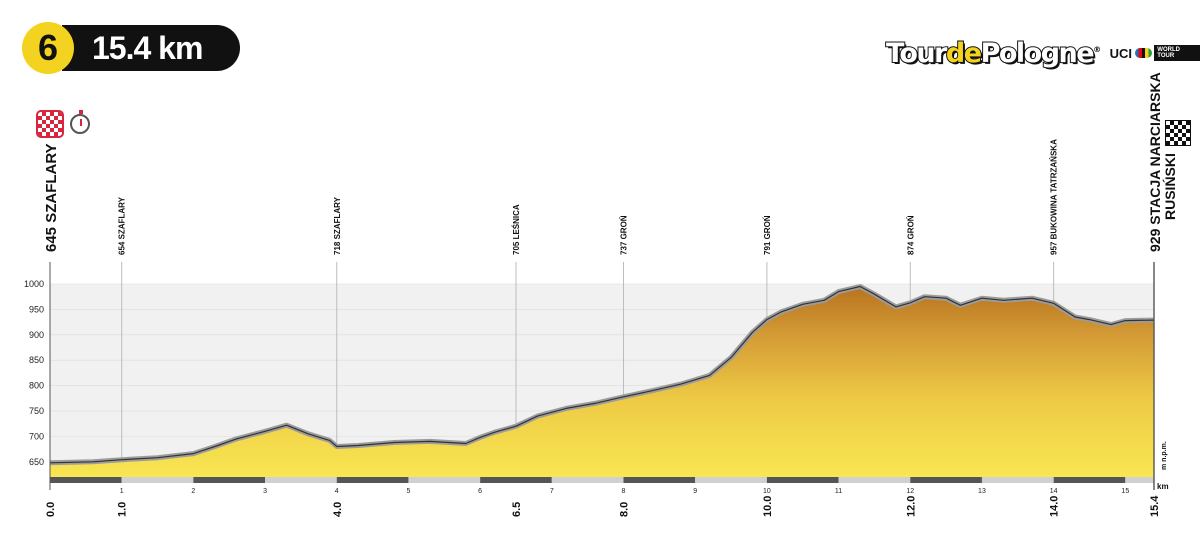  What do you see at coordinates (624, 491) in the screenshot?
I see `x-minor-tick-label: 8` at bounding box center [624, 491].